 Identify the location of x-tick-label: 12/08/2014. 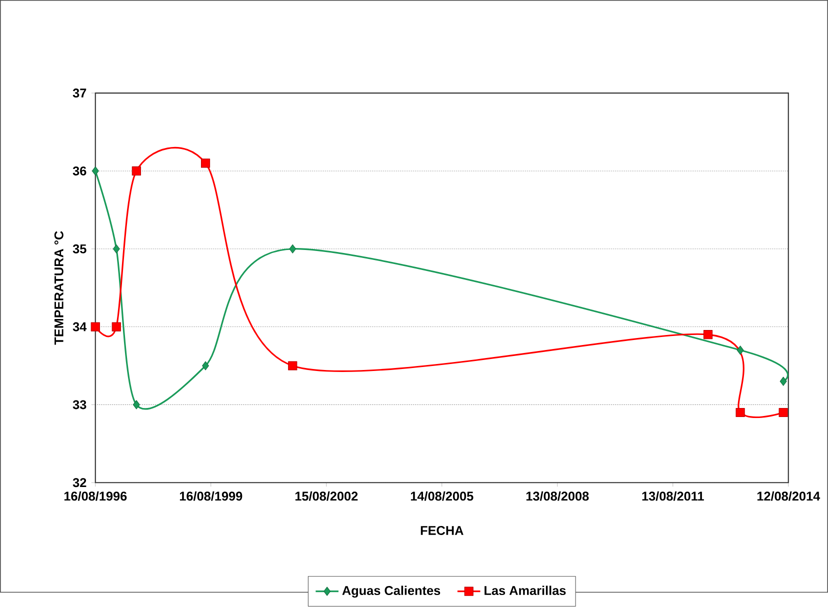
(788, 497).